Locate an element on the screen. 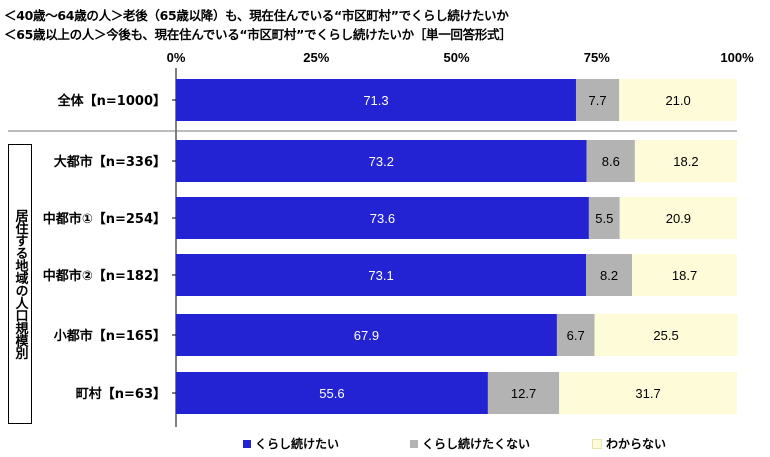 This screenshot has height=457, width=770. population-group-bracket: 居住する地域の人口規模別 is located at coordinates (20, 284).